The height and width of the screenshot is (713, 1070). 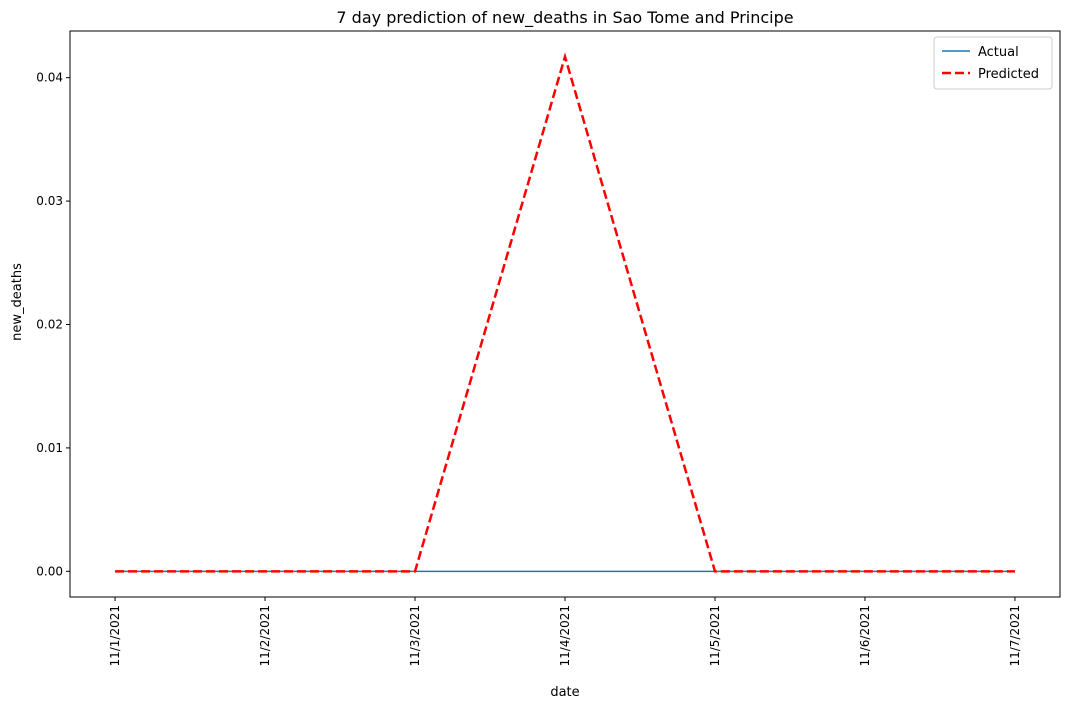 What do you see at coordinates (115, 636) in the screenshot?
I see `x-tick-label: 11/1/2021` at bounding box center [115, 636].